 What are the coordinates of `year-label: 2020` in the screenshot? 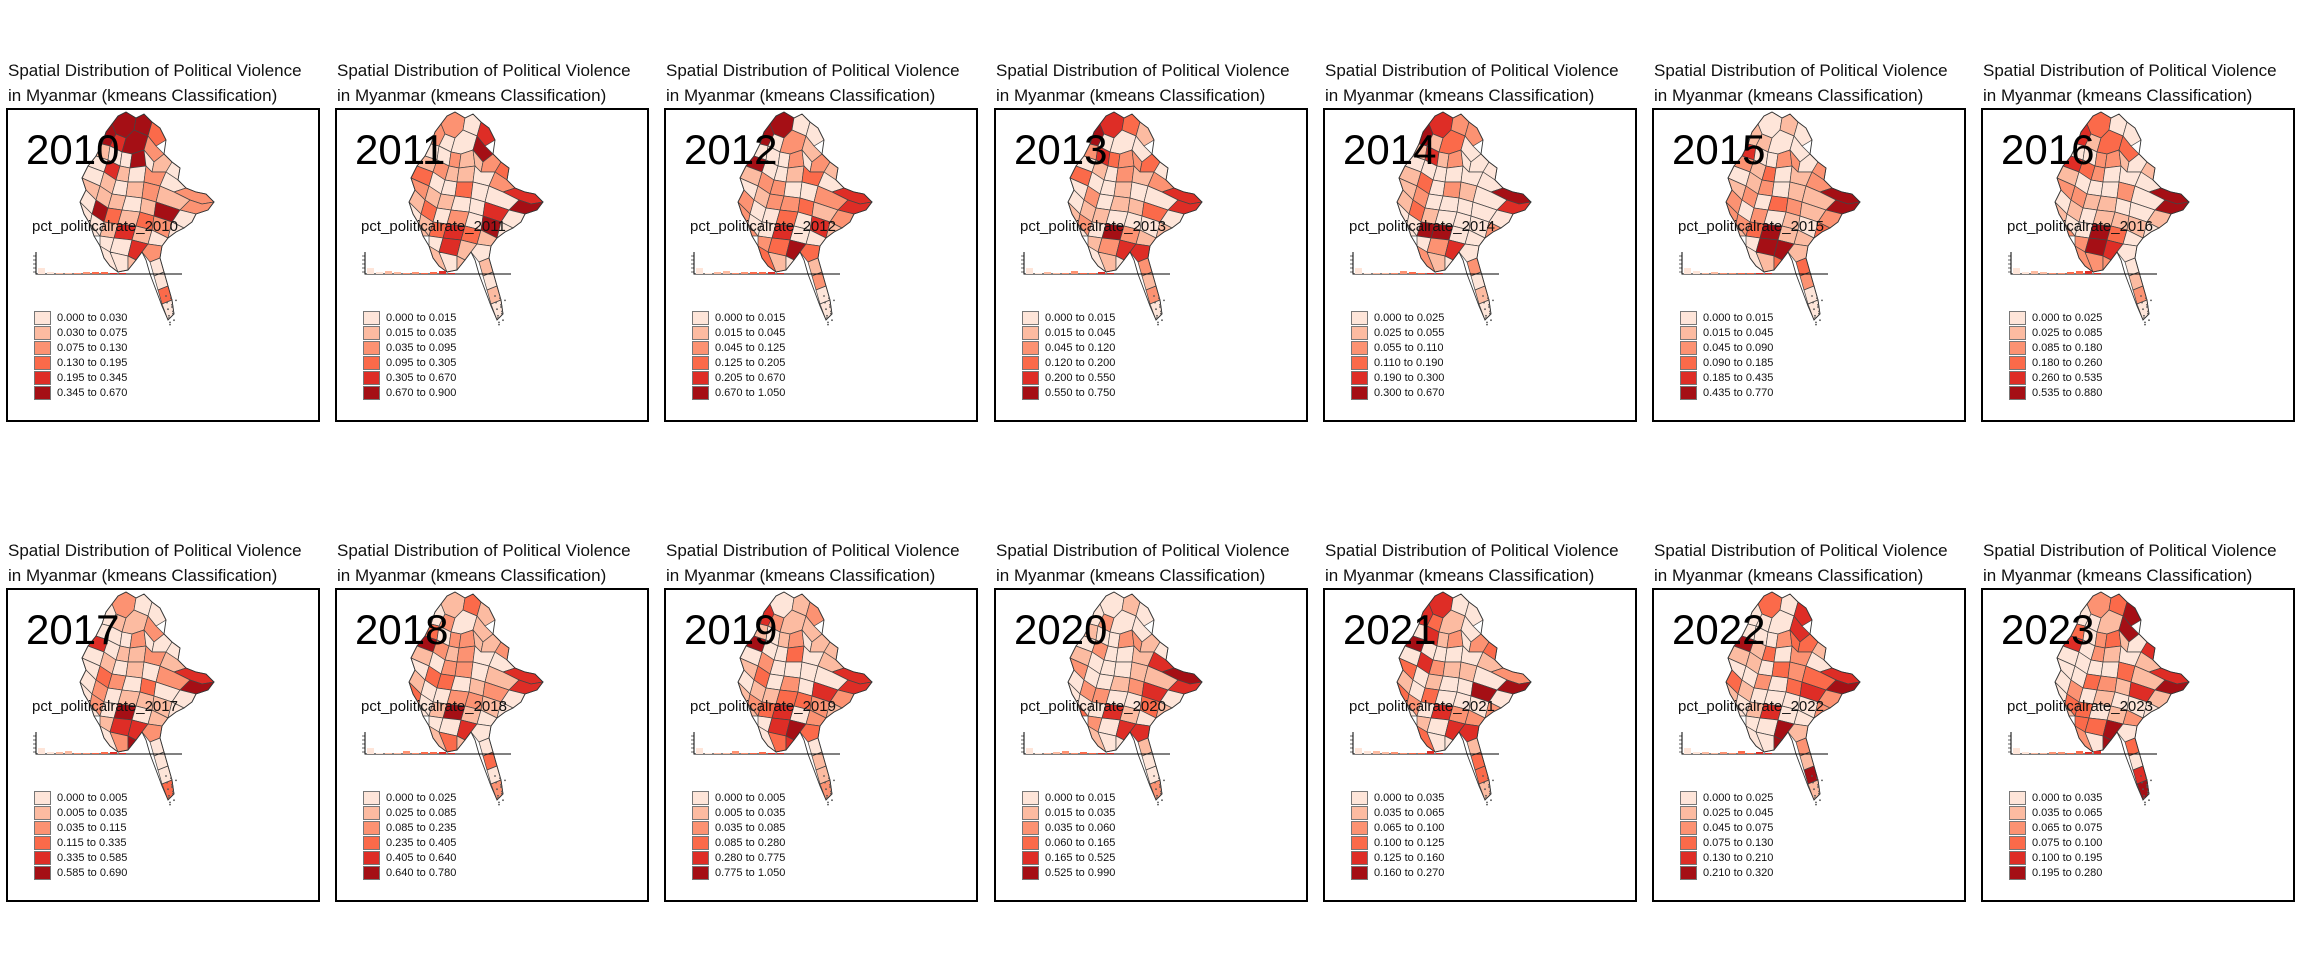 It's located at (1061, 629).